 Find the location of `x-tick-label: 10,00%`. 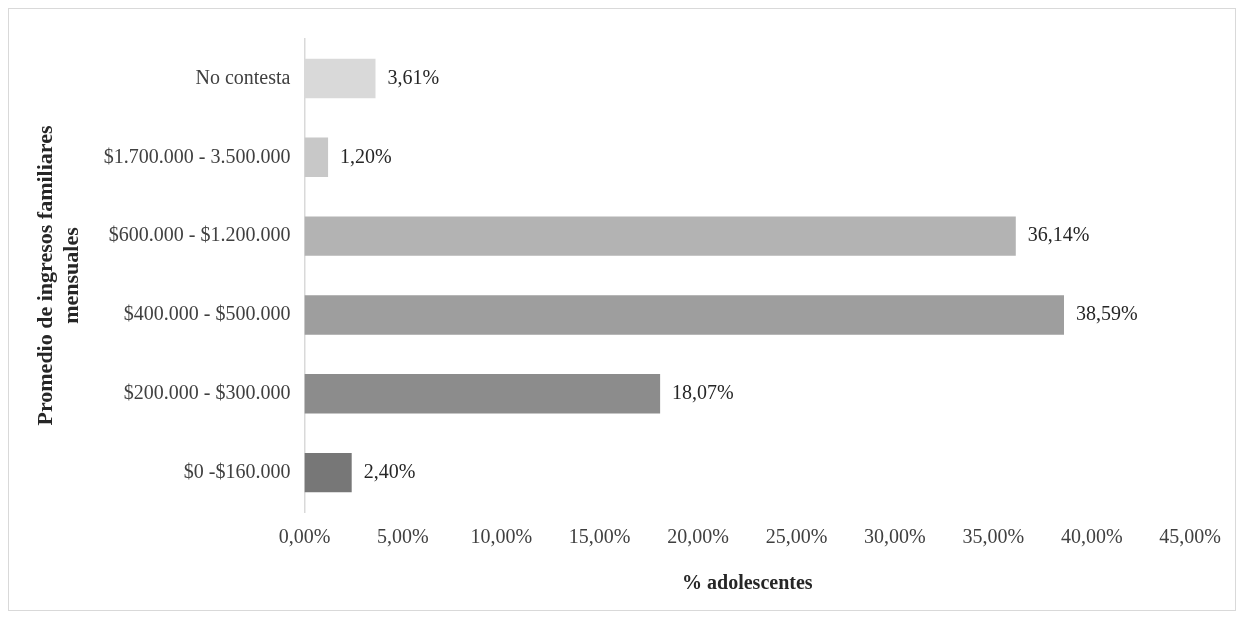

x-tick-label: 10,00% is located at coordinates (501, 536).